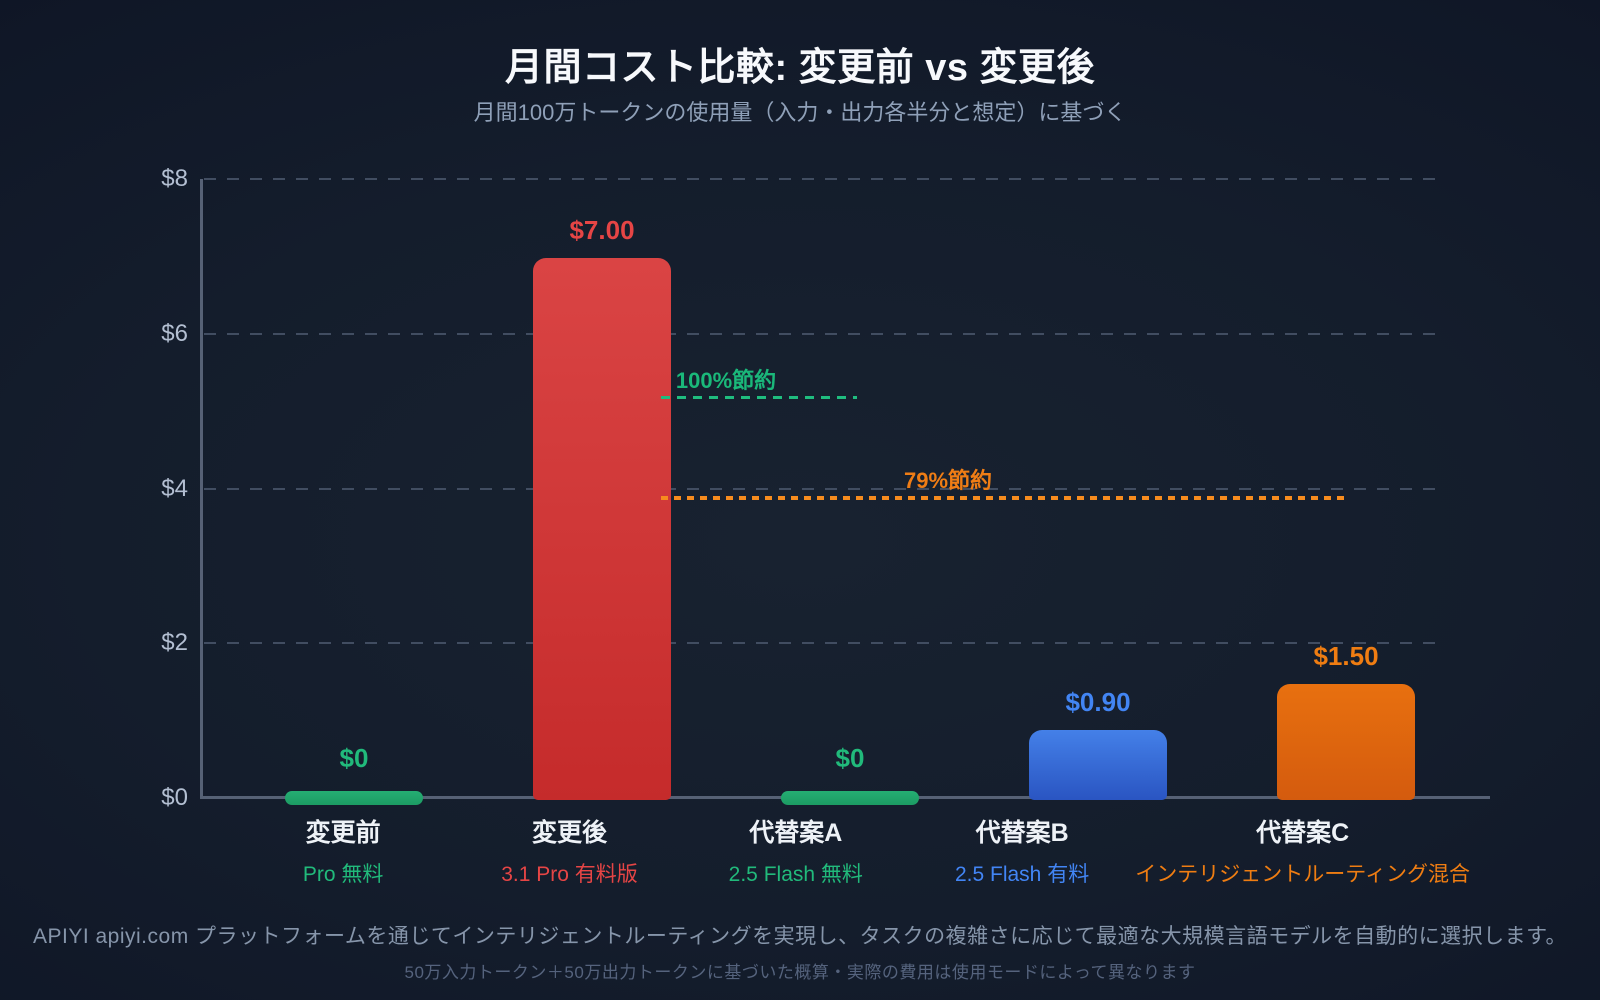 This screenshot has width=1600, height=1000. I want to click on bar-value-label: $1.50, so click(1346, 655).